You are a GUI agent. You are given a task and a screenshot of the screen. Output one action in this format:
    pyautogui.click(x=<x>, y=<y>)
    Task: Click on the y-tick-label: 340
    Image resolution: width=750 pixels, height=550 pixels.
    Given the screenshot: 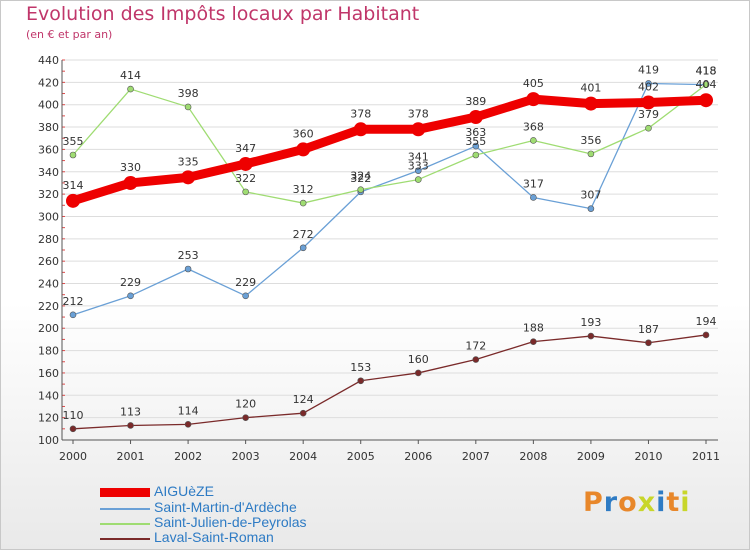 What is the action you would take?
    pyautogui.click(x=48, y=172)
    